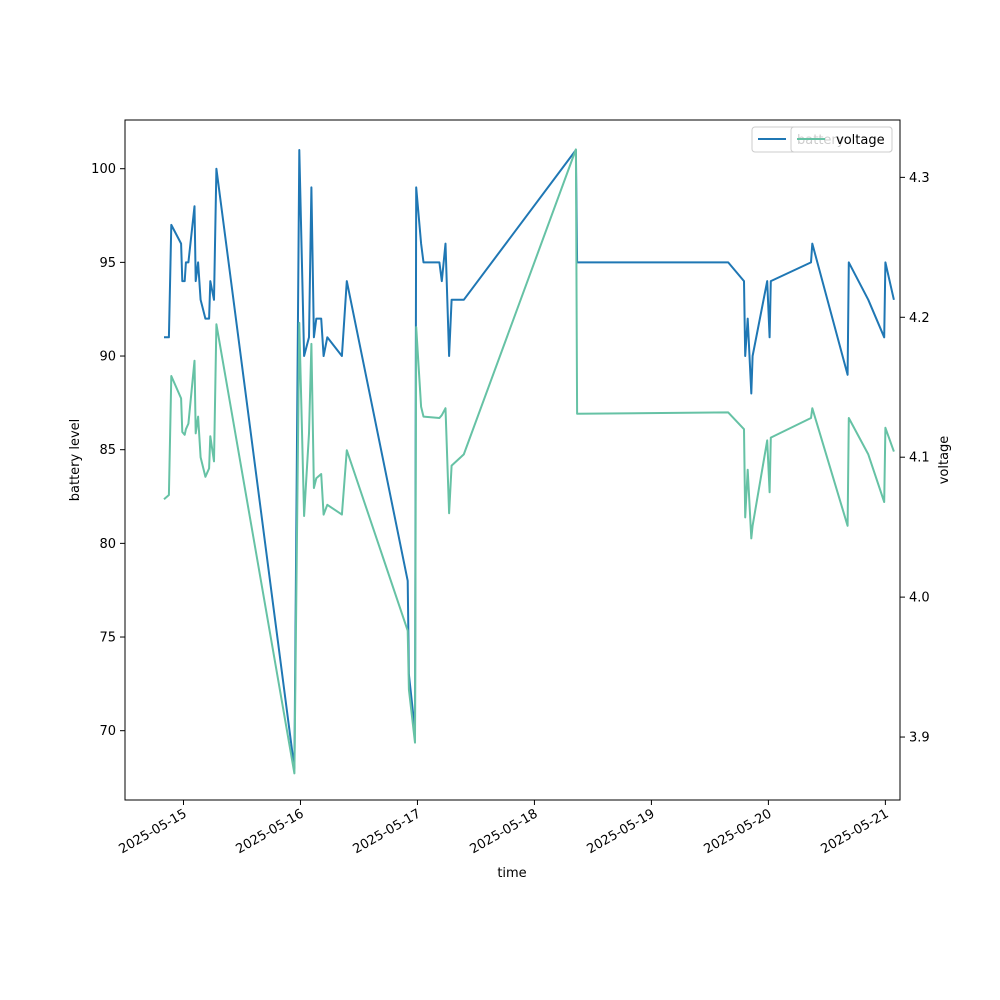  I want to click on y-left-tick-label: 90, so click(107, 357).